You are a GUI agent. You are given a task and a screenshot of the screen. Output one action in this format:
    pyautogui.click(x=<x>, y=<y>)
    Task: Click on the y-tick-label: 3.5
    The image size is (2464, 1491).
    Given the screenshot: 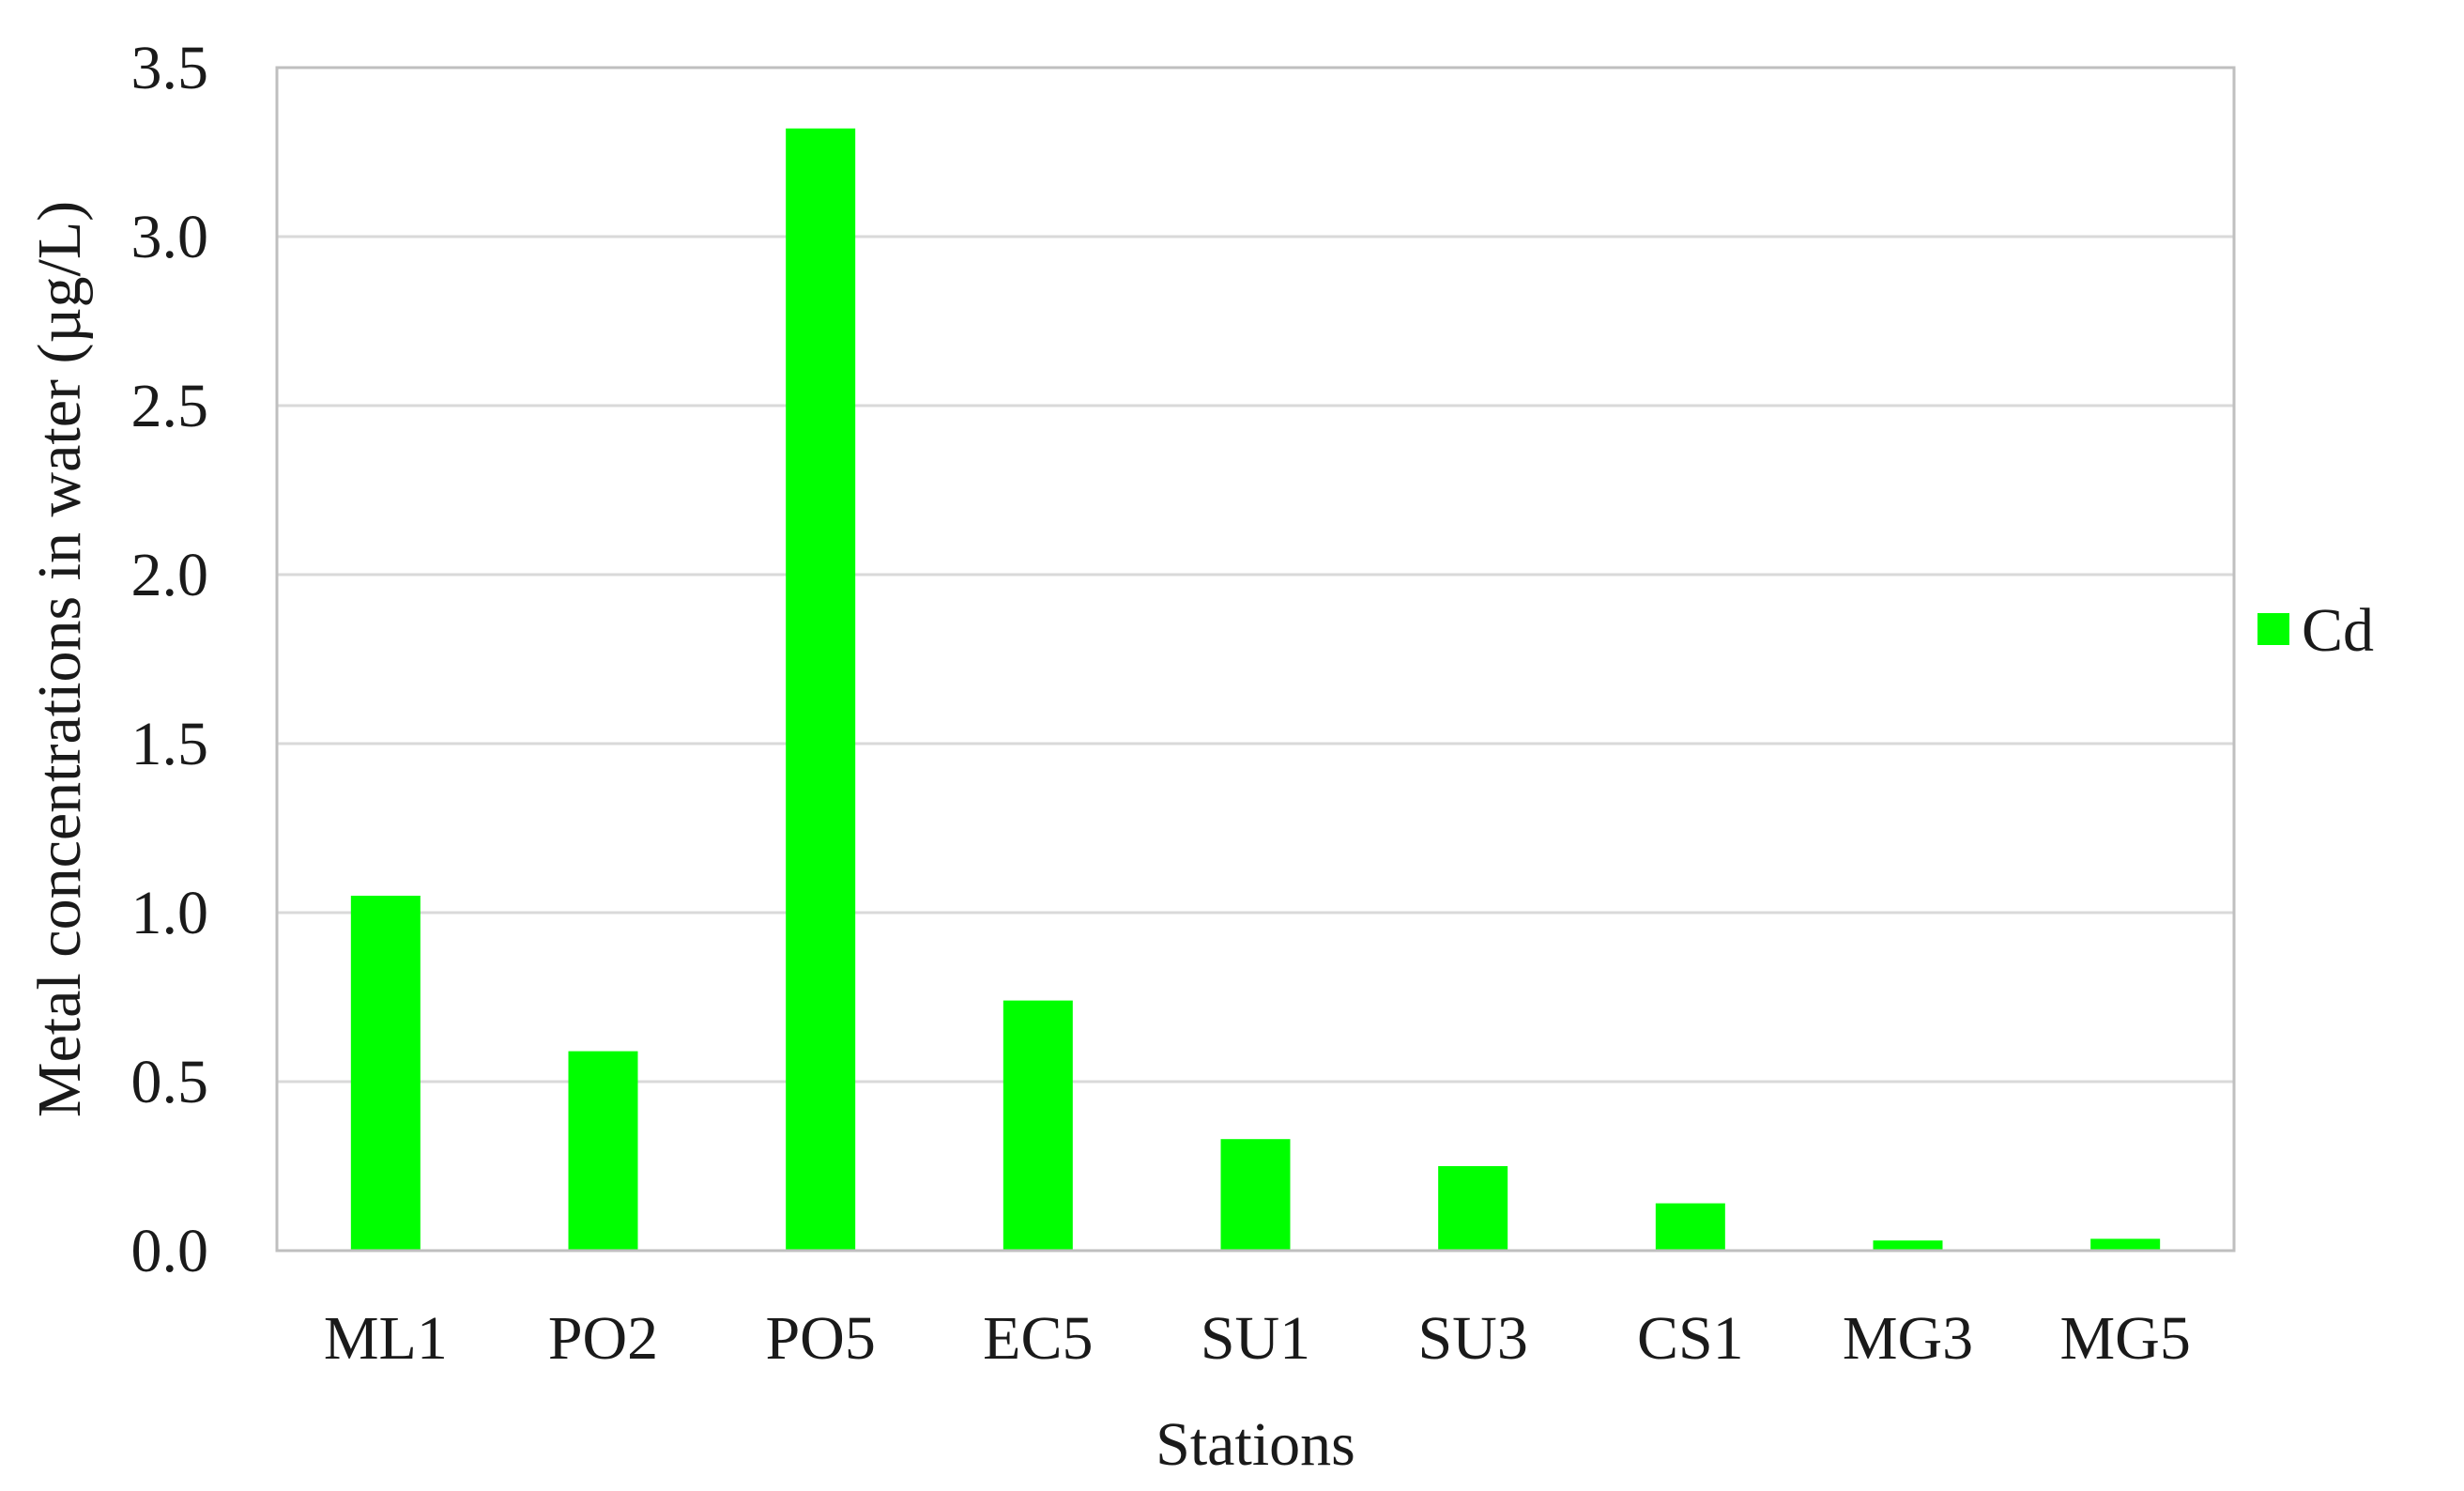 What is the action you would take?
    pyautogui.click(x=170, y=68)
    